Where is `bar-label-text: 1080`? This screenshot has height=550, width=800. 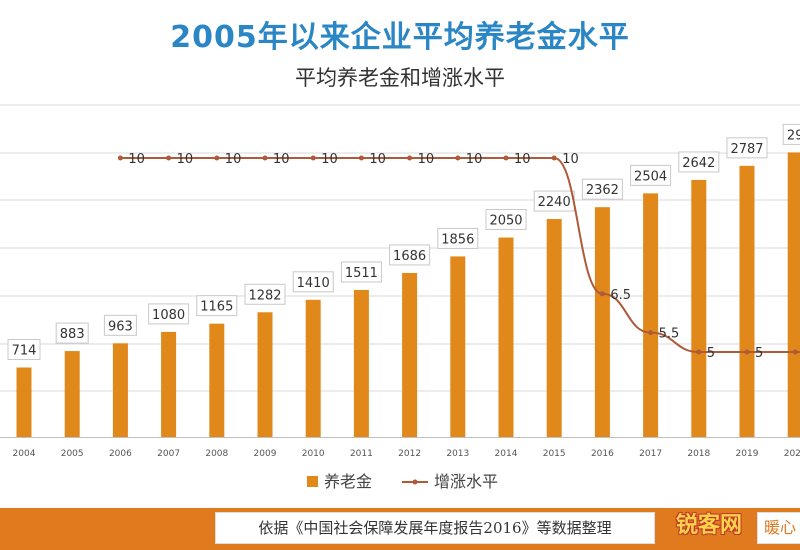
bar-label-text: 1080 is located at coordinates (168, 315).